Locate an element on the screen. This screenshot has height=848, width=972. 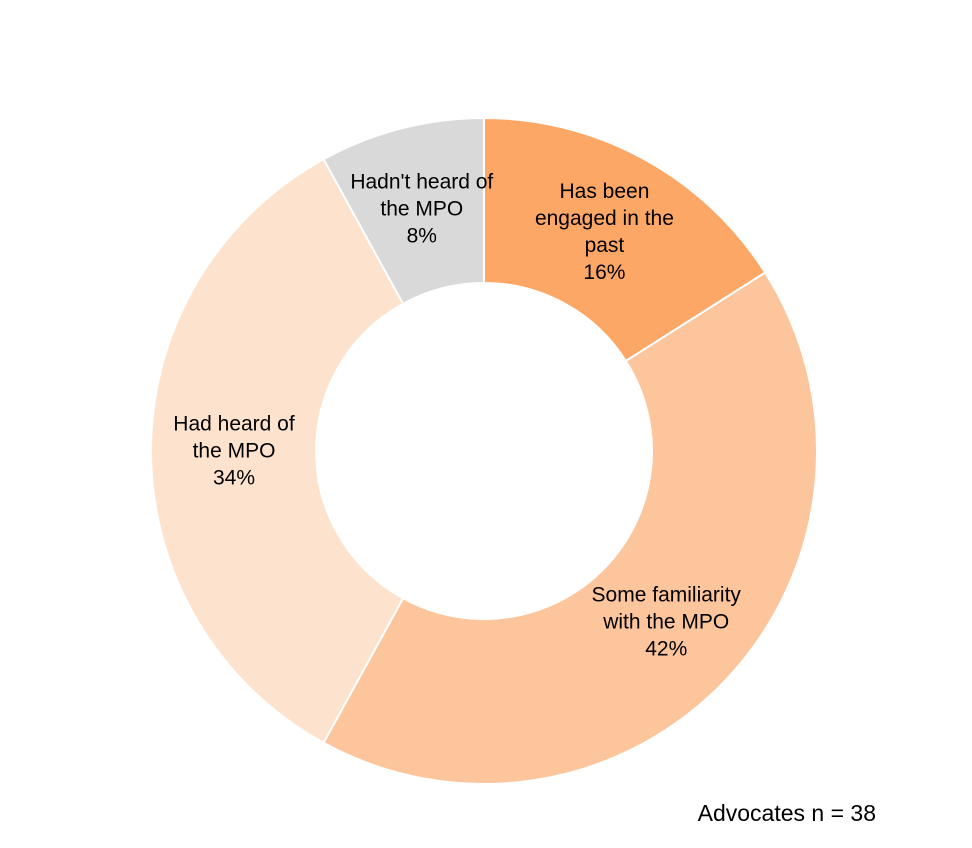
category-label: Had heard of the MPO is located at coordinates (234, 437).